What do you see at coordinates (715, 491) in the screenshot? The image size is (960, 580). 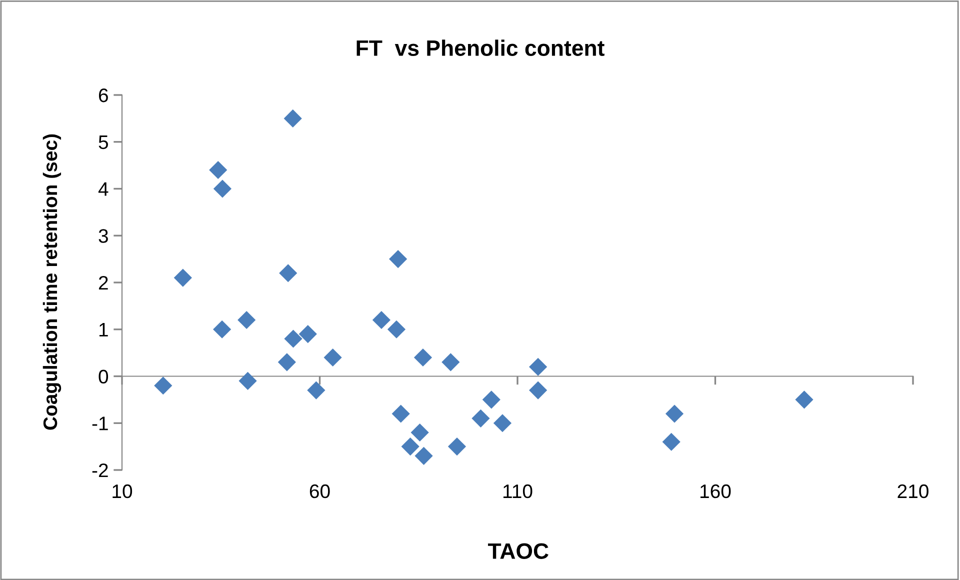 I see `x-tick-label: 160` at bounding box center [715, 491].